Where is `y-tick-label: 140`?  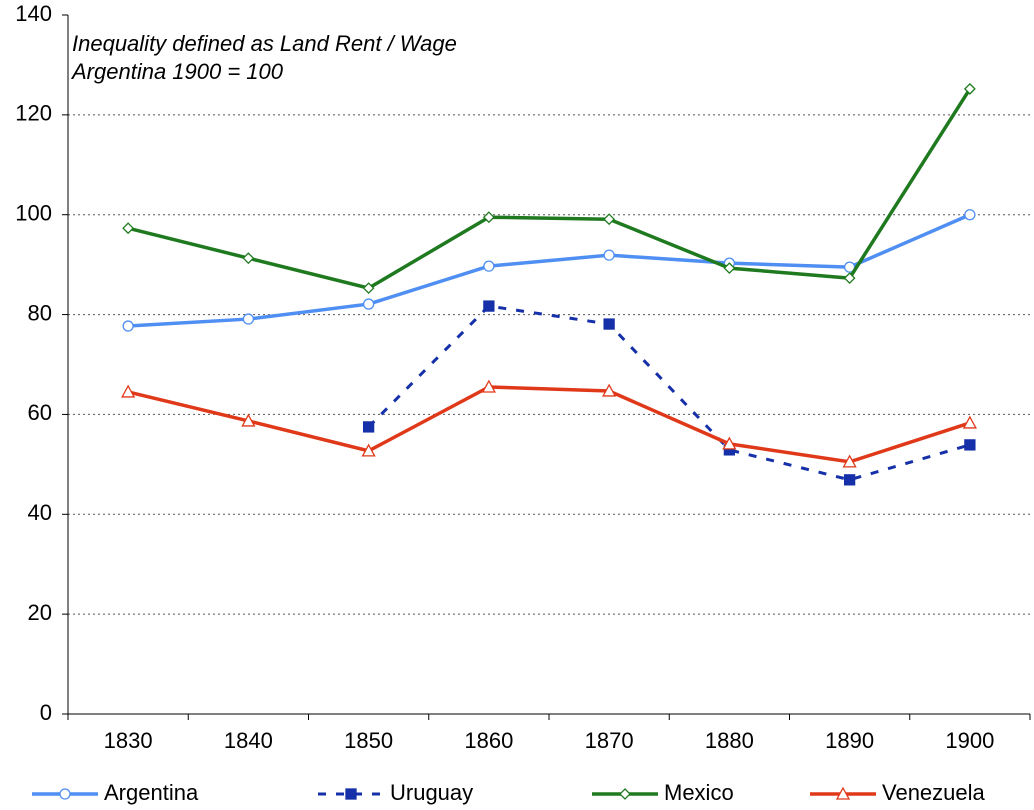 y-tick-label: 140 is located at coordinates (33, 13).